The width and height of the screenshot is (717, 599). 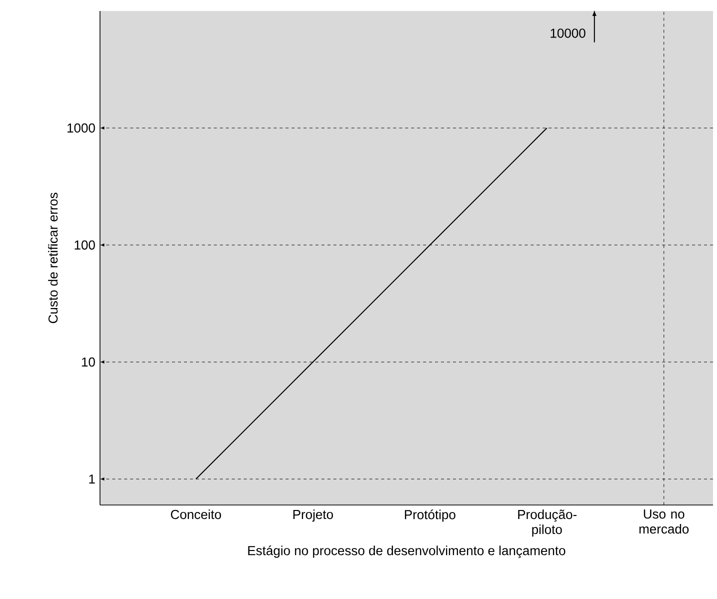 I want to click on y-tick-label: 10, so click(x=88, y=362).